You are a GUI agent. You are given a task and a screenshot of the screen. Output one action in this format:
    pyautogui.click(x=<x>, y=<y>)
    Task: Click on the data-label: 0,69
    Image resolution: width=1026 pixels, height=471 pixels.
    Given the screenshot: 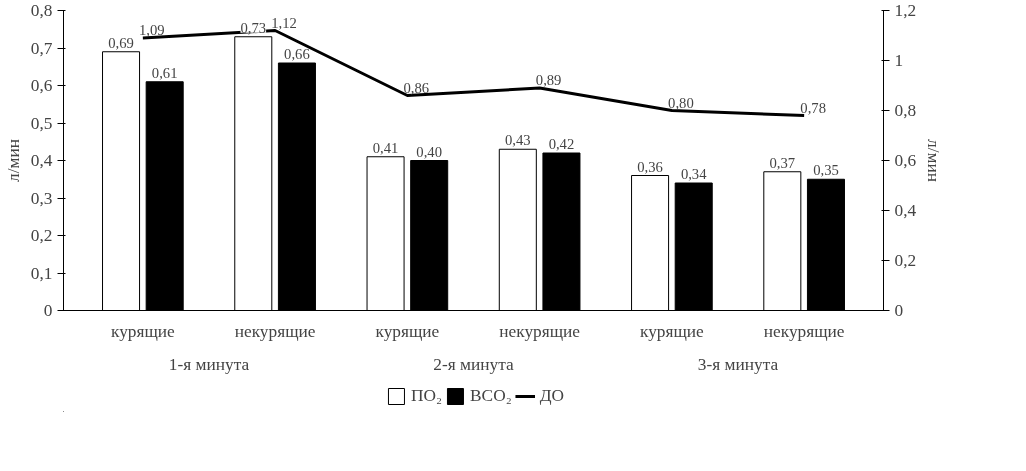 What is the action you would take?
    pyautogui.click(x=121, y=42)
    